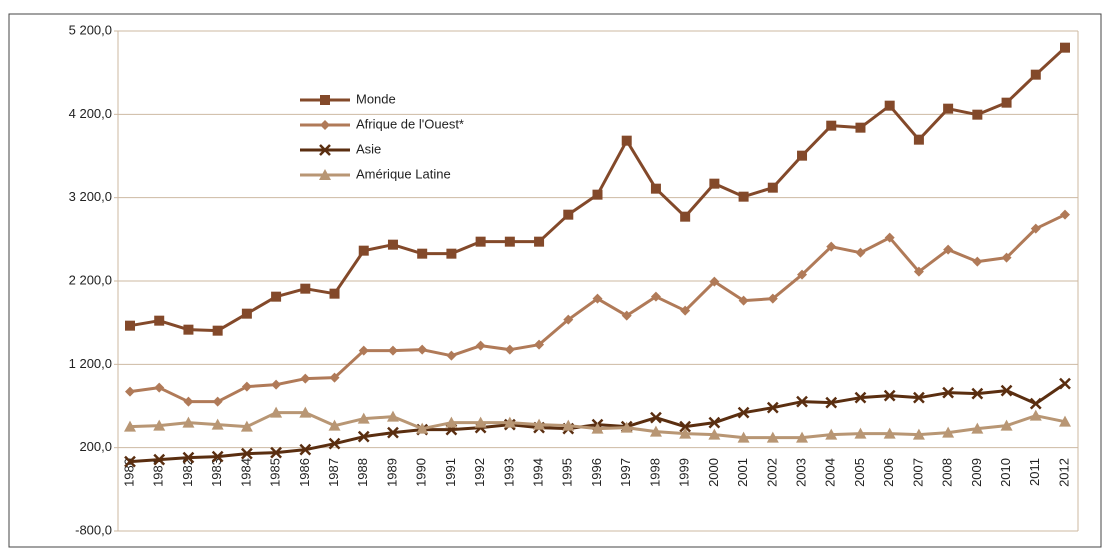  I want to click on x-tick-label: 1983, so click(216, 472).